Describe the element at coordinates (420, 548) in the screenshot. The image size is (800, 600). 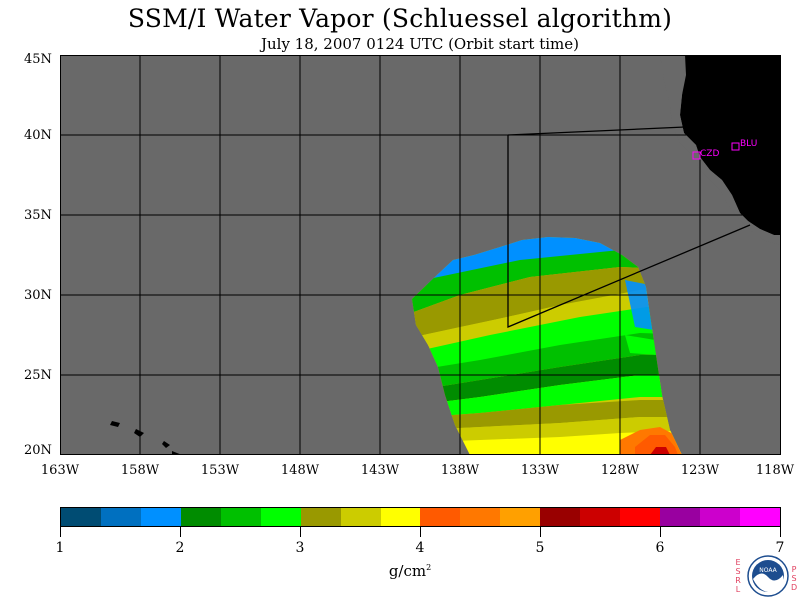
I see `colorbar-label-4: 4` at that location.